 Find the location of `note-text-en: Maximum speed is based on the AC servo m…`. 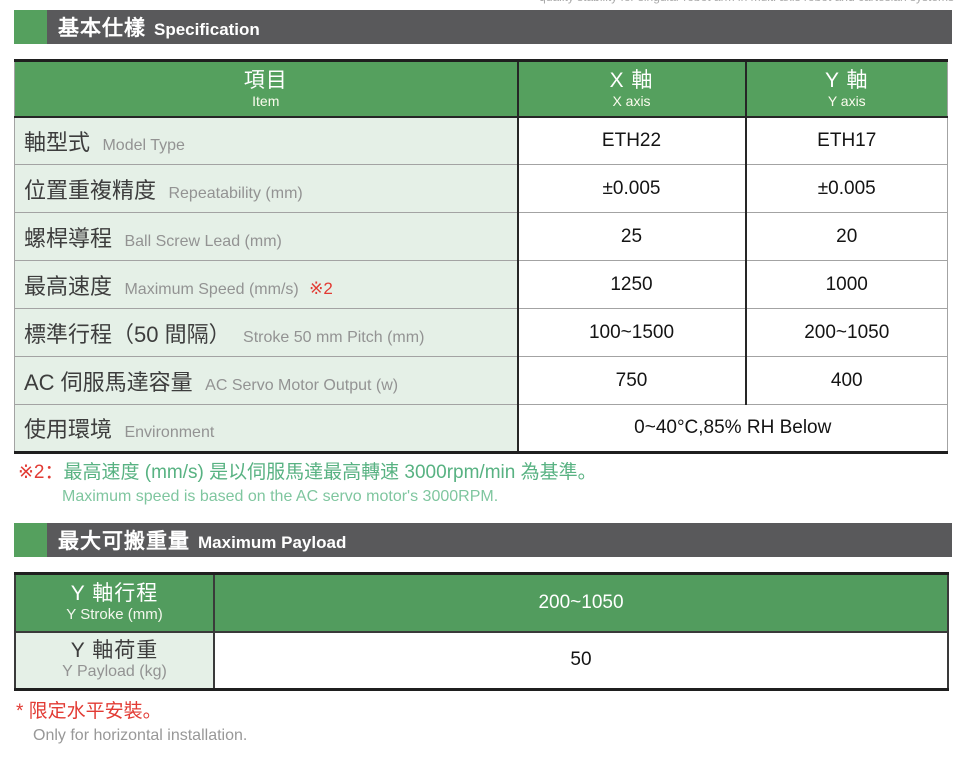

note-text-en: Maximum speed is based on the AC servo m… is located at coordinates (280, 496).